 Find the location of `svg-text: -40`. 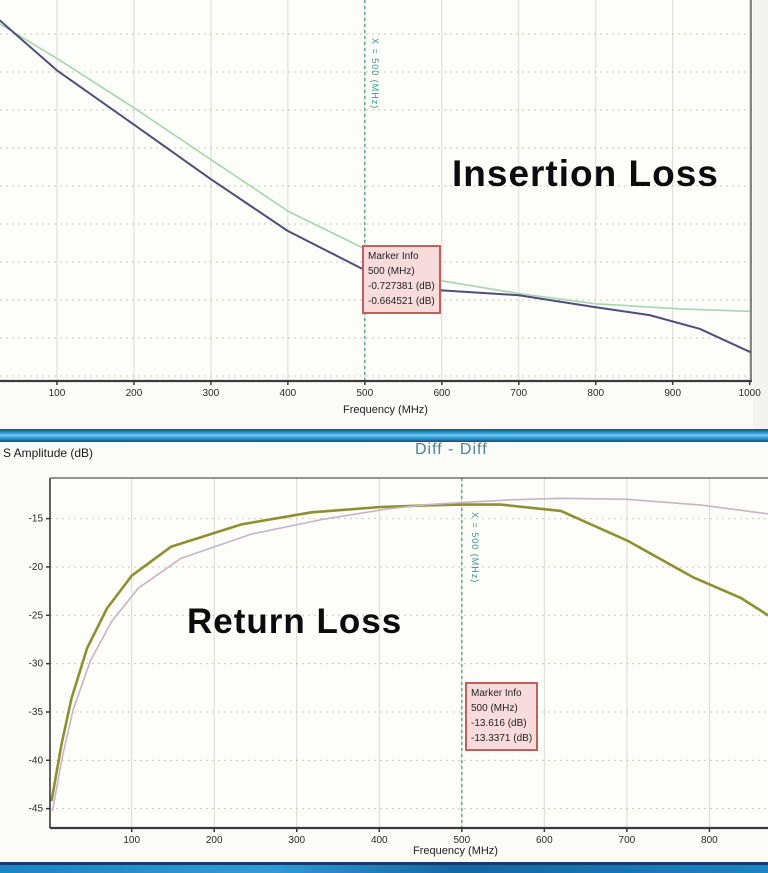

svg-text: -40 is located at coordinates (36, 760).